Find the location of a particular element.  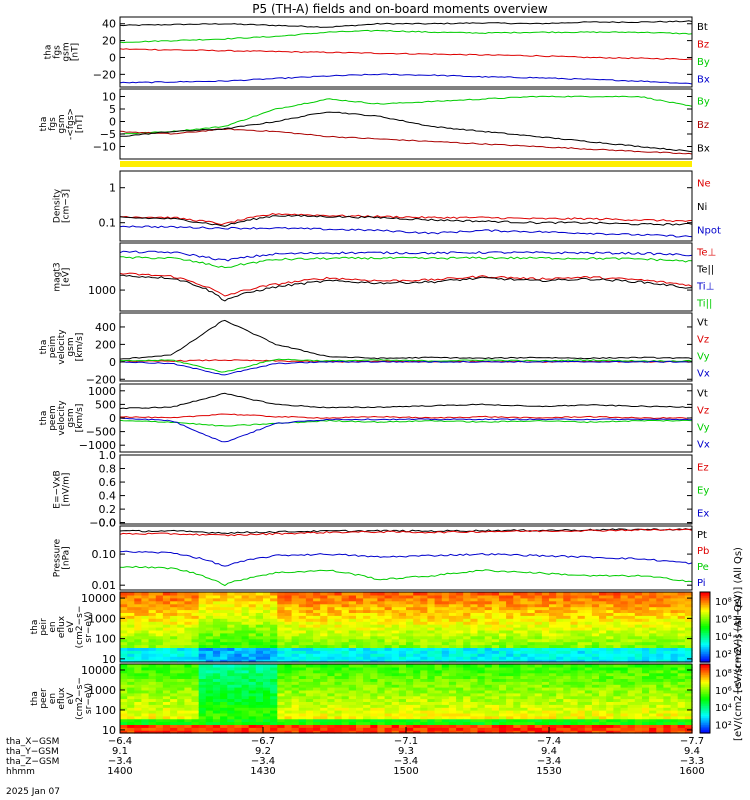

panel-frame is located at coordinates (406, 52).